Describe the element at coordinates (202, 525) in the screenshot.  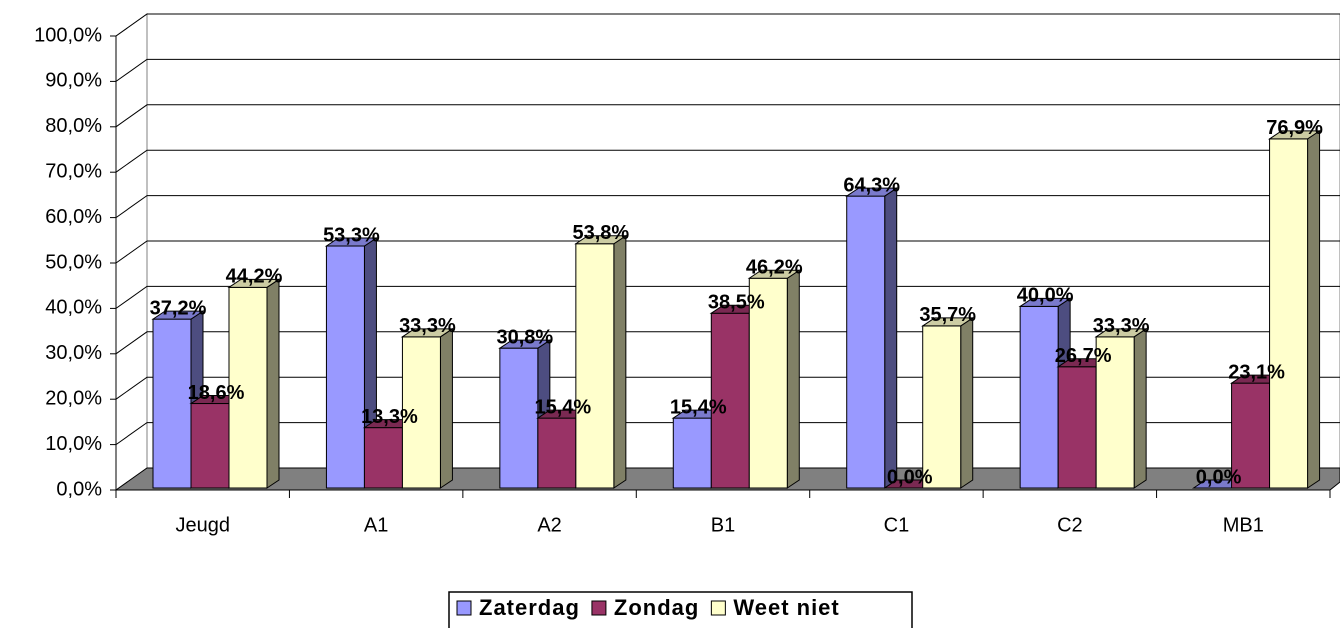
I see `x-tick-label: Jeugd` at that location.